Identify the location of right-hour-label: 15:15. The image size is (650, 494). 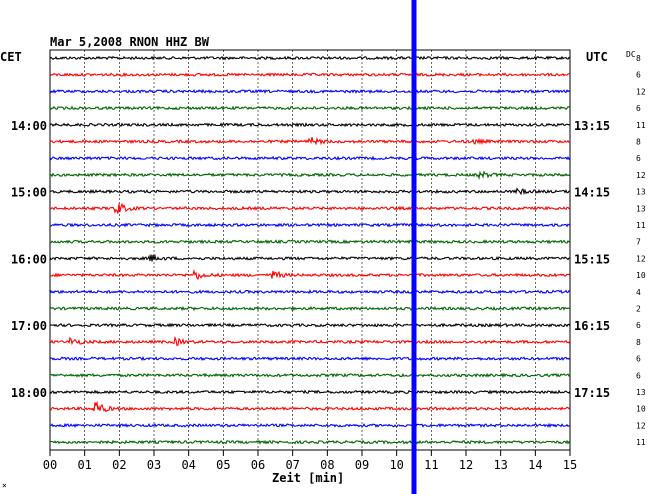
(592, 259).